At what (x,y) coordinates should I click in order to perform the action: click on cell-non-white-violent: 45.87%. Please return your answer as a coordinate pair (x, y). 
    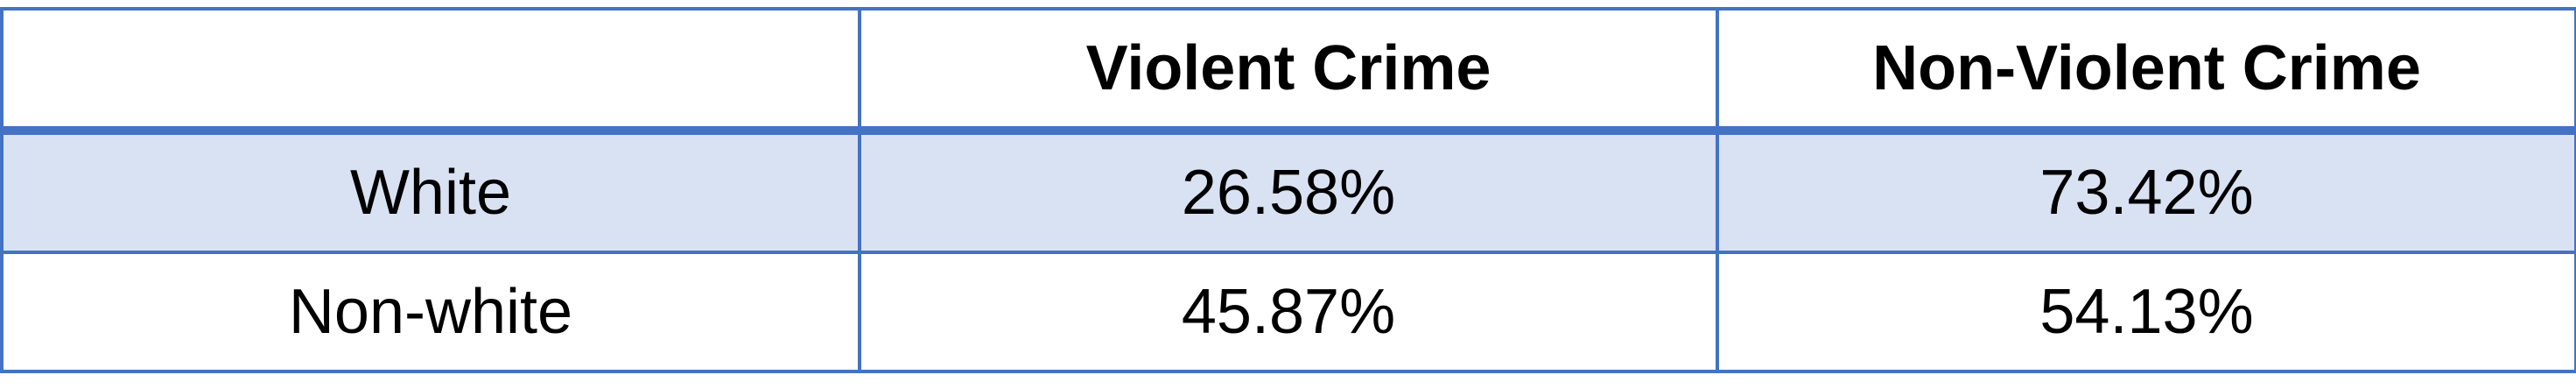
    Looking at the image, I should click on (1288, 312).